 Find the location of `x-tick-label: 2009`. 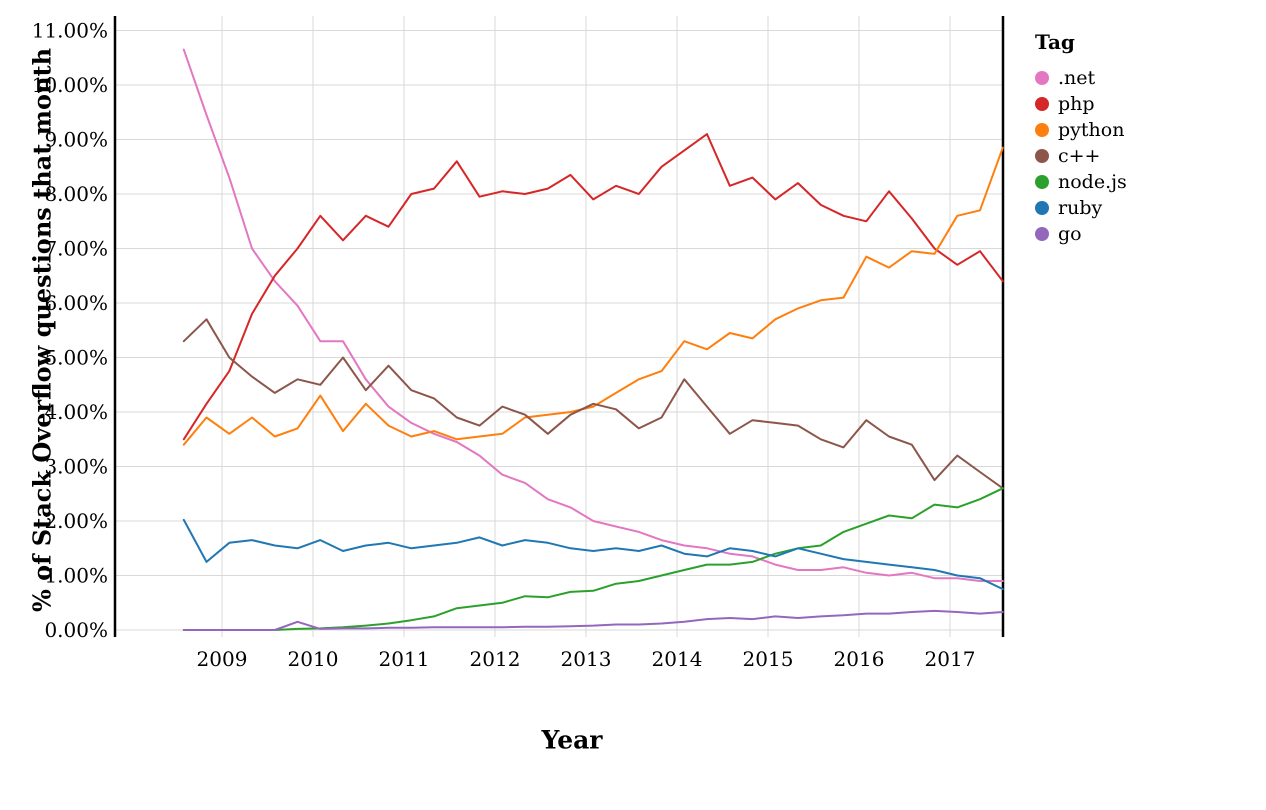

x-tick-label: 2009 is located at coordinates (222, 659).